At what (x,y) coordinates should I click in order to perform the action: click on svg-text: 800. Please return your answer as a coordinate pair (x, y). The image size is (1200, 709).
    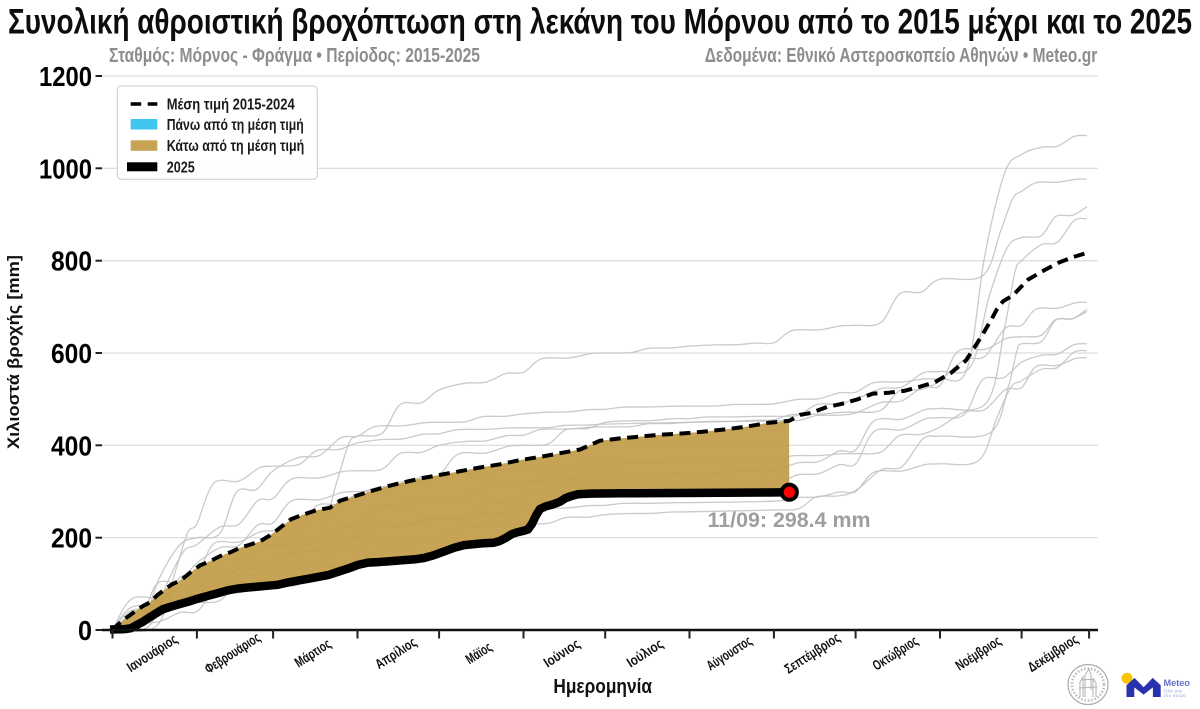
    Looking at the image, I should click on (71, 261).